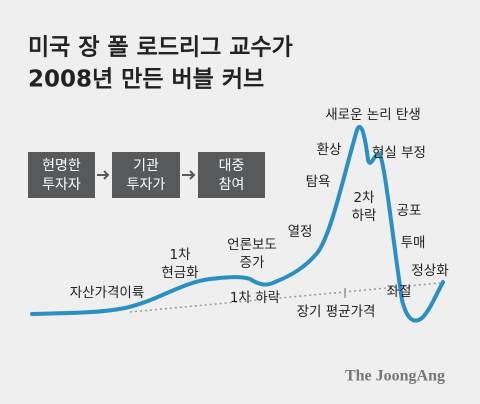  What do you see at coordinates (255, 298) in the screenshot?
I see `curve-label: 1차 하락` at bounding box center [255, 298].